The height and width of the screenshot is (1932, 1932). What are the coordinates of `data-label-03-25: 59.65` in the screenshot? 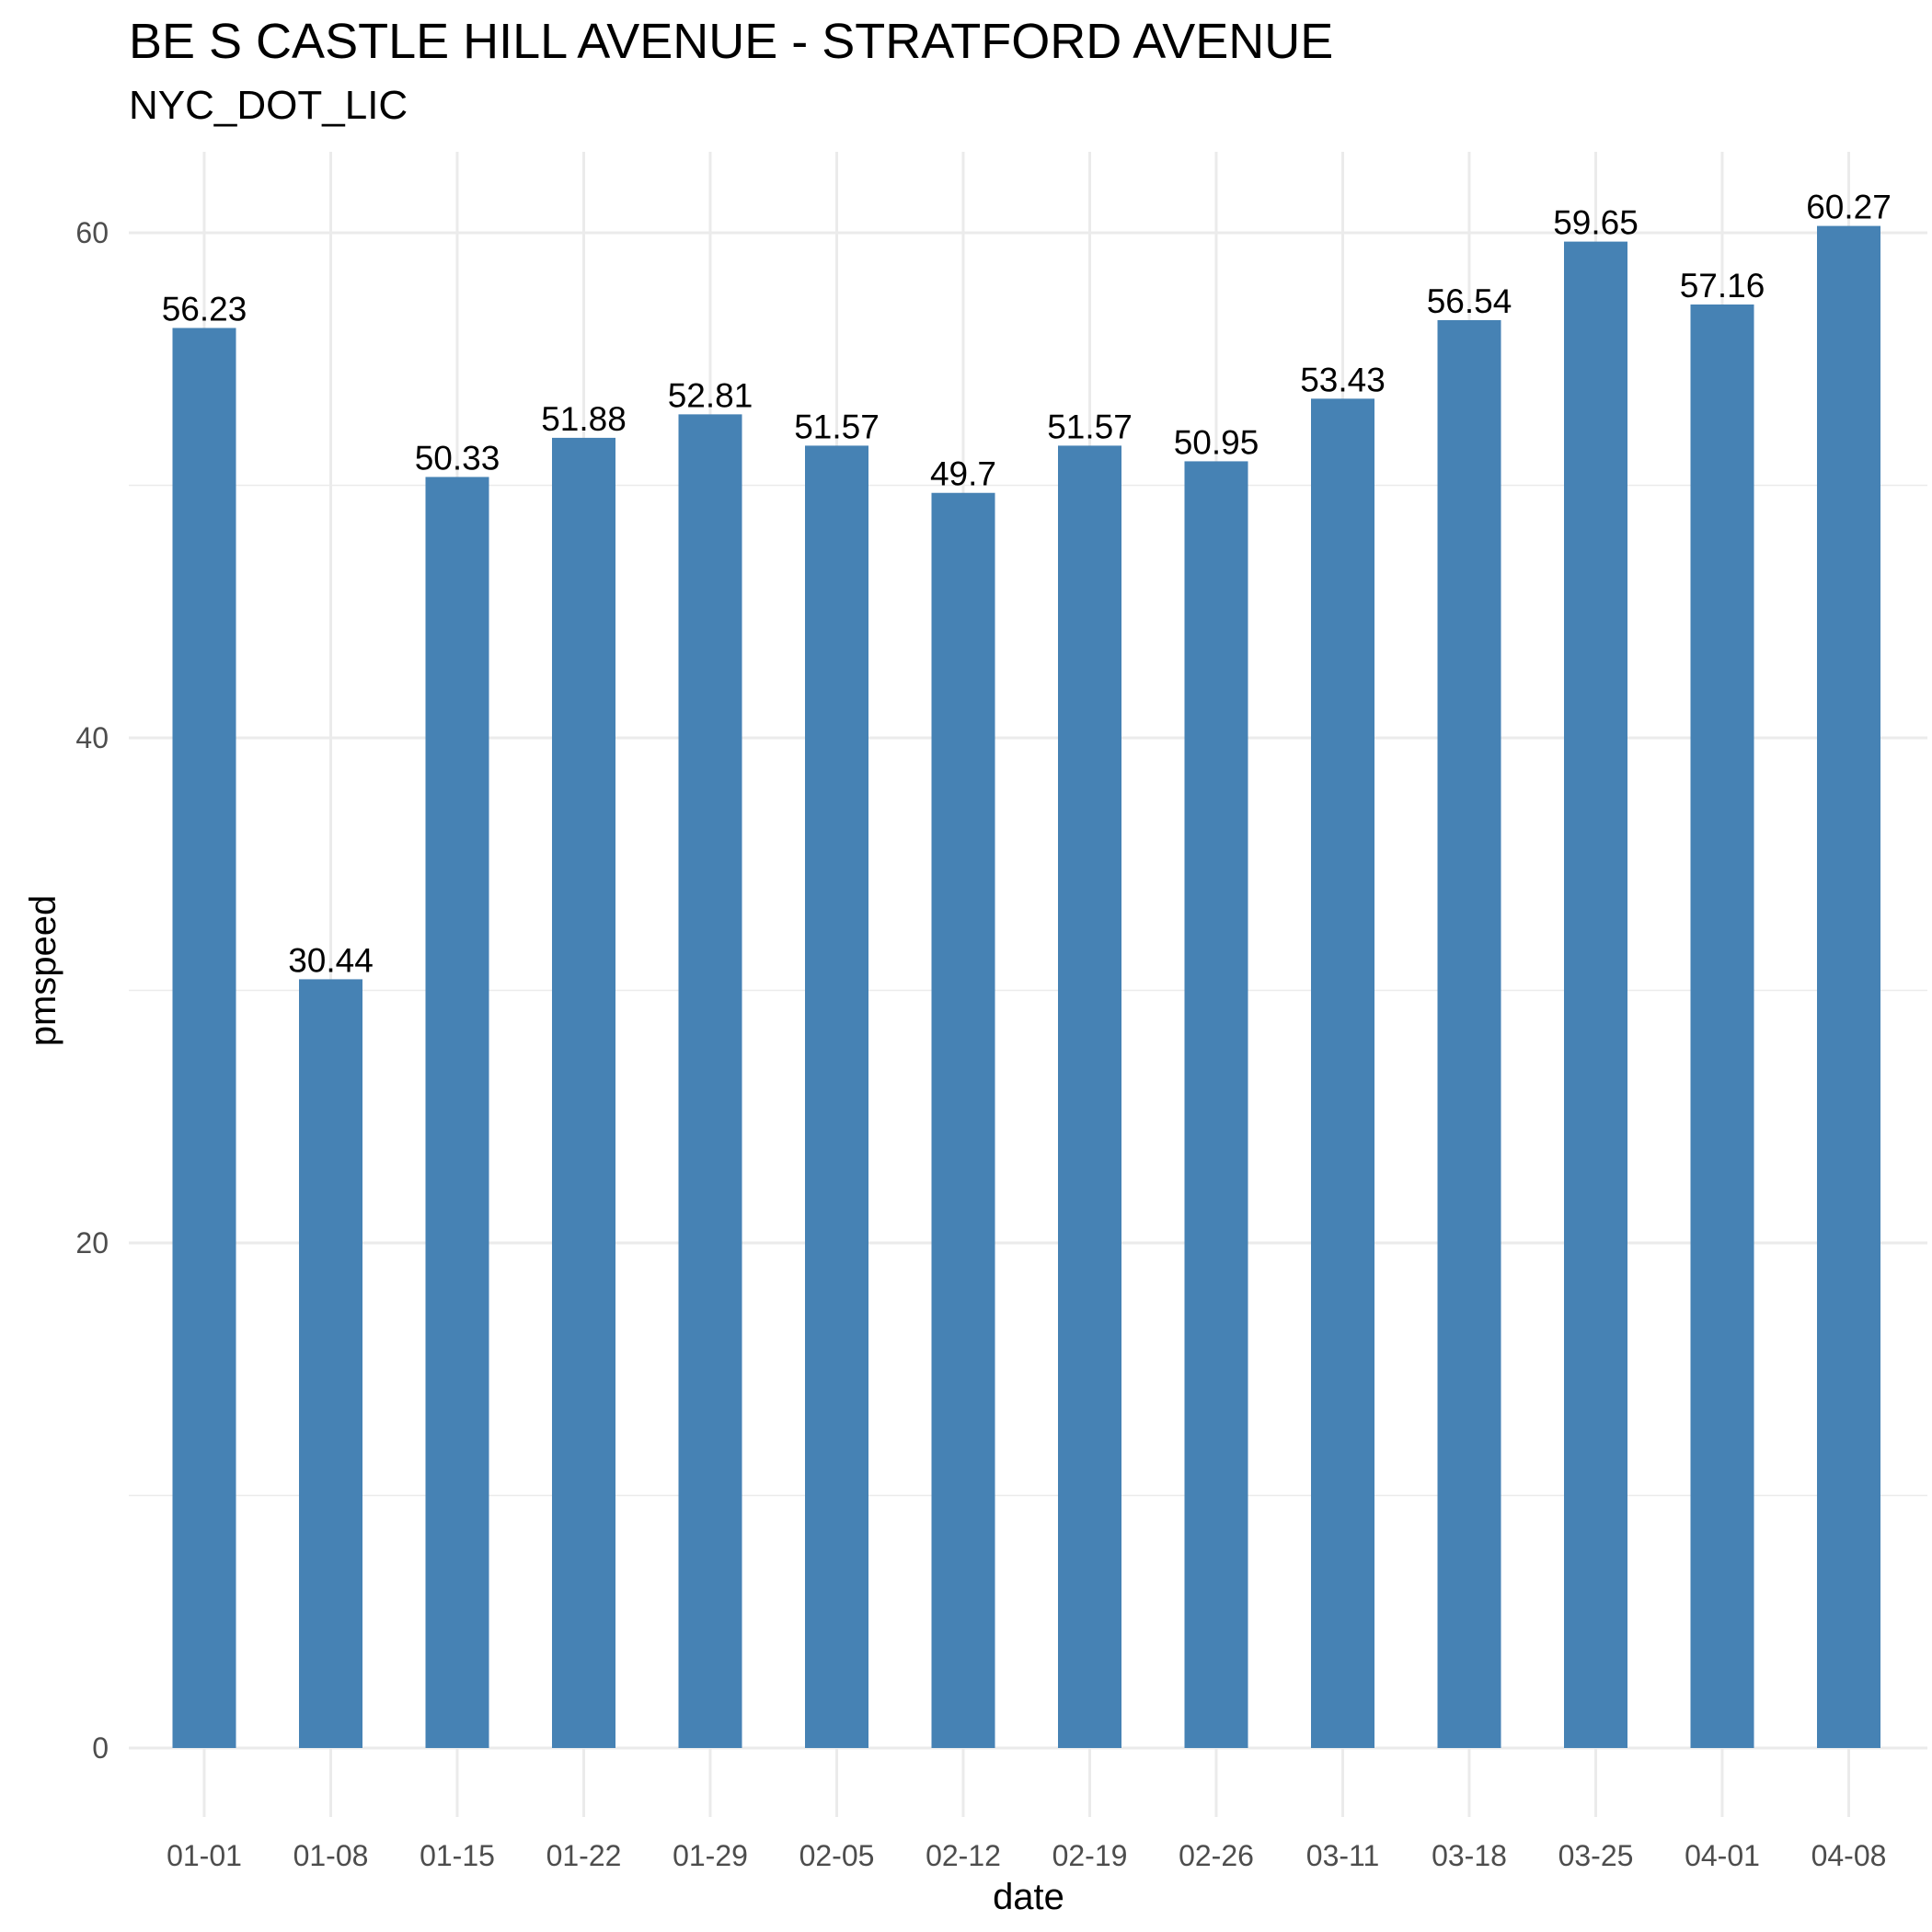 It's located at (1596, 223).